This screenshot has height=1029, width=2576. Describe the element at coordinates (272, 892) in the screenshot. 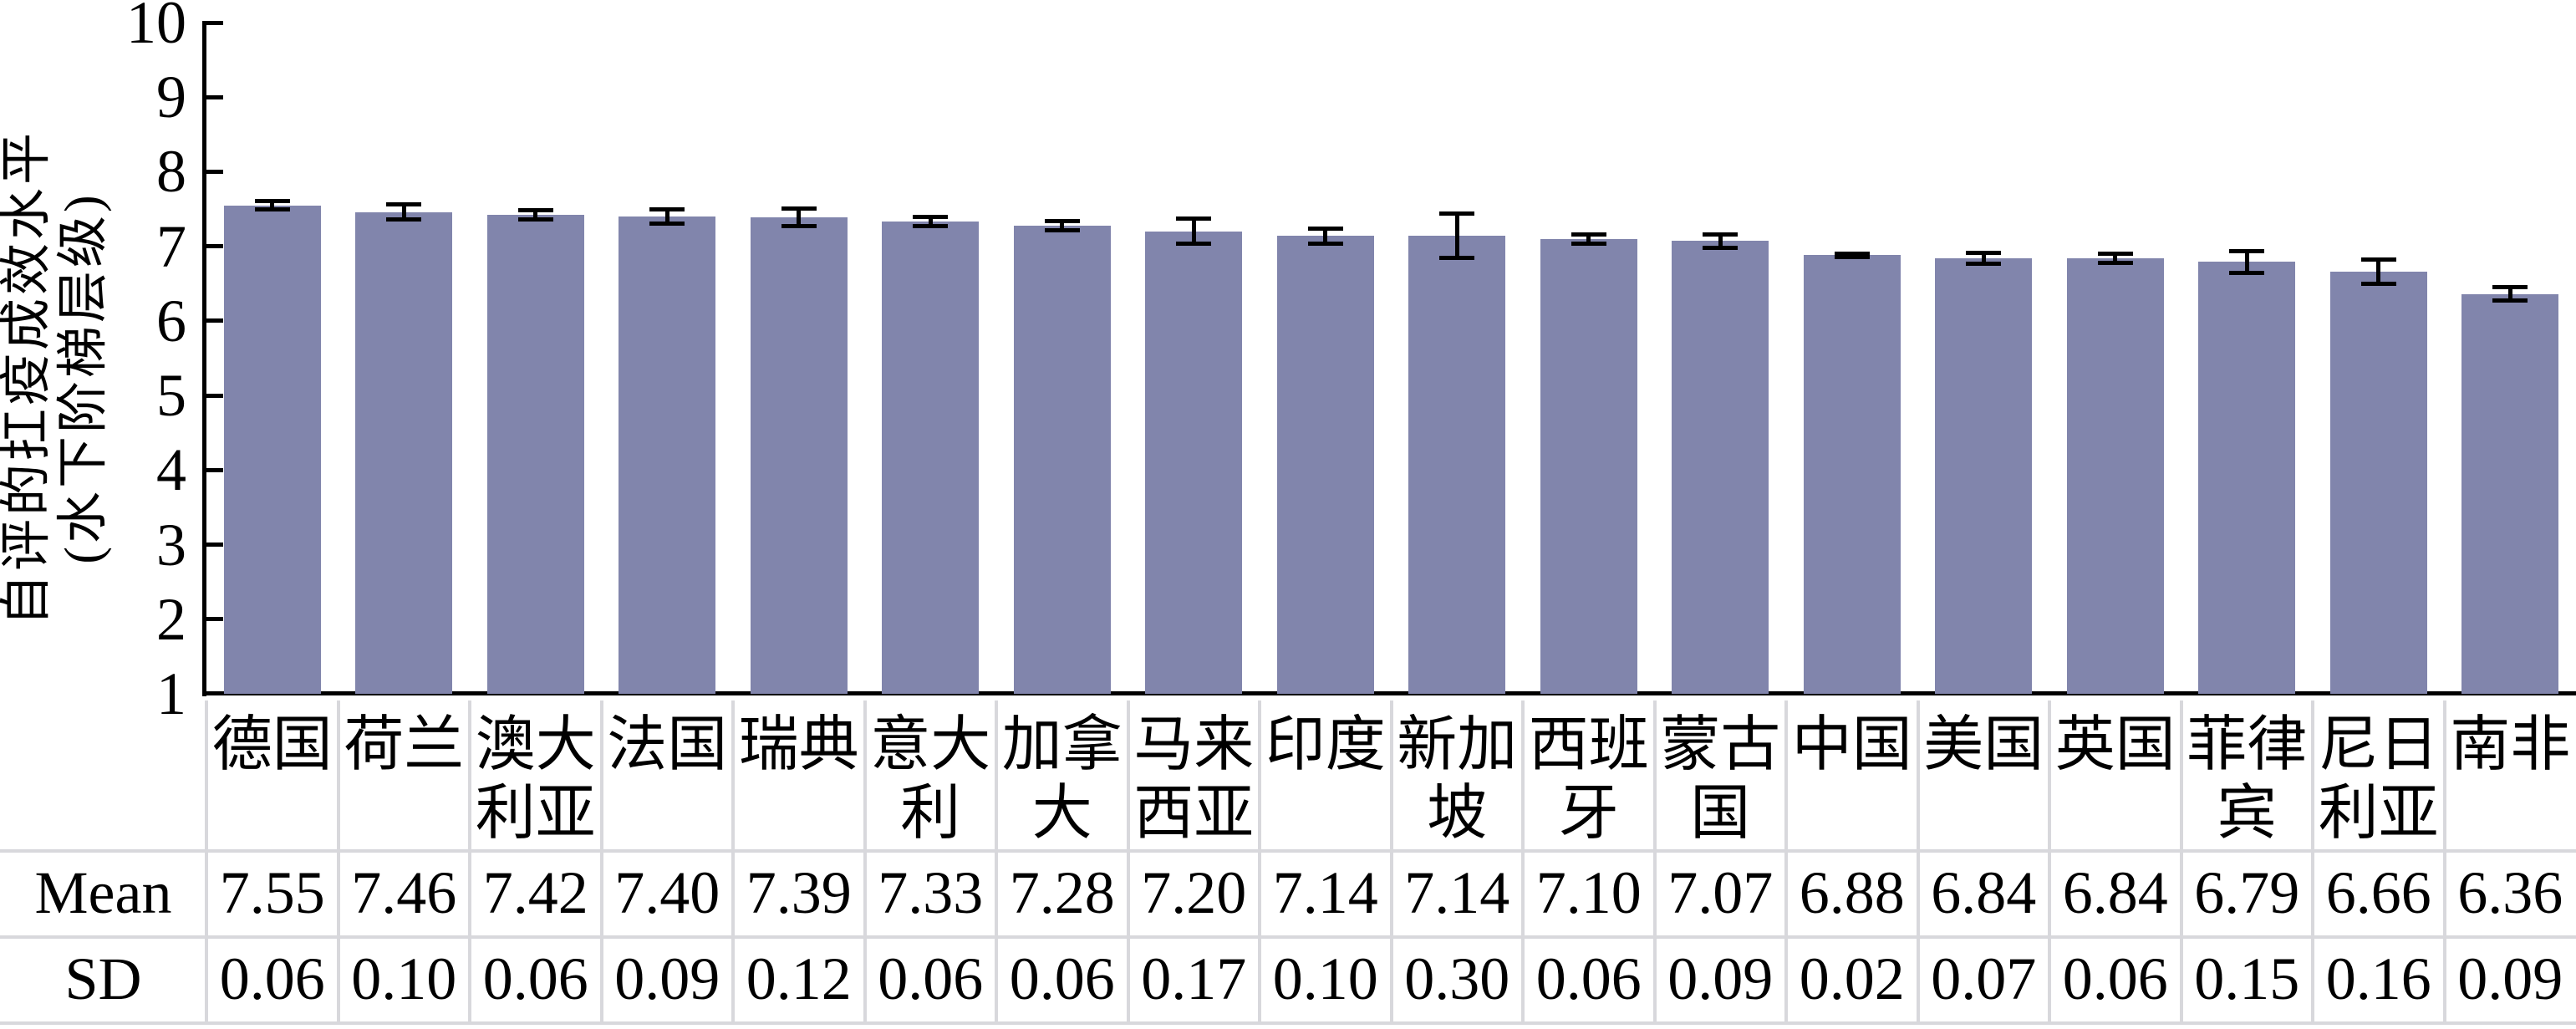

I see `mean-cell: 7.55` at that location.